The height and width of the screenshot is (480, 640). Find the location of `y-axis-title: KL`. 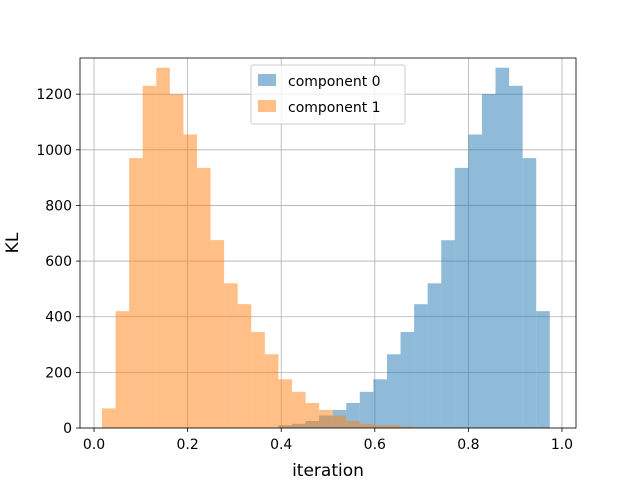

y-axis-title: KL is located at coordinates (13, 242).